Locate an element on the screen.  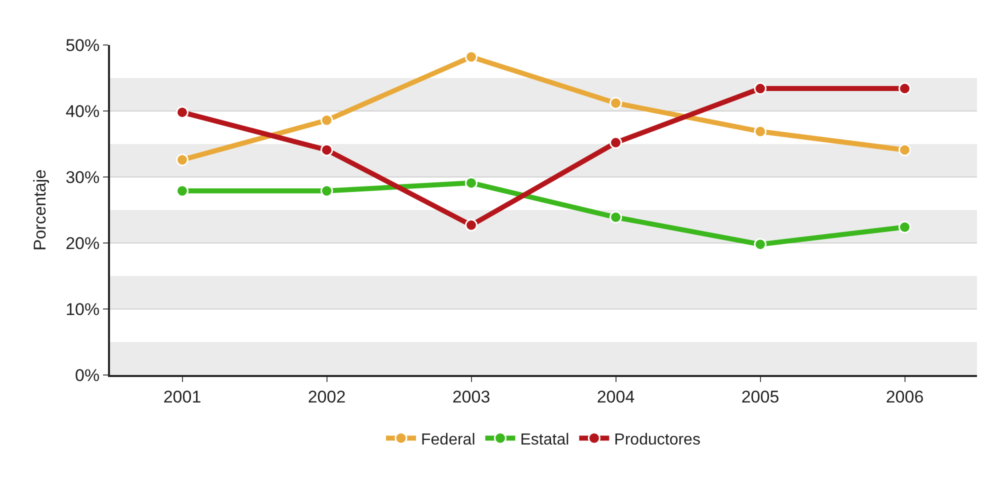
y-tick-label: 10% is located at coordinates (83, 309).